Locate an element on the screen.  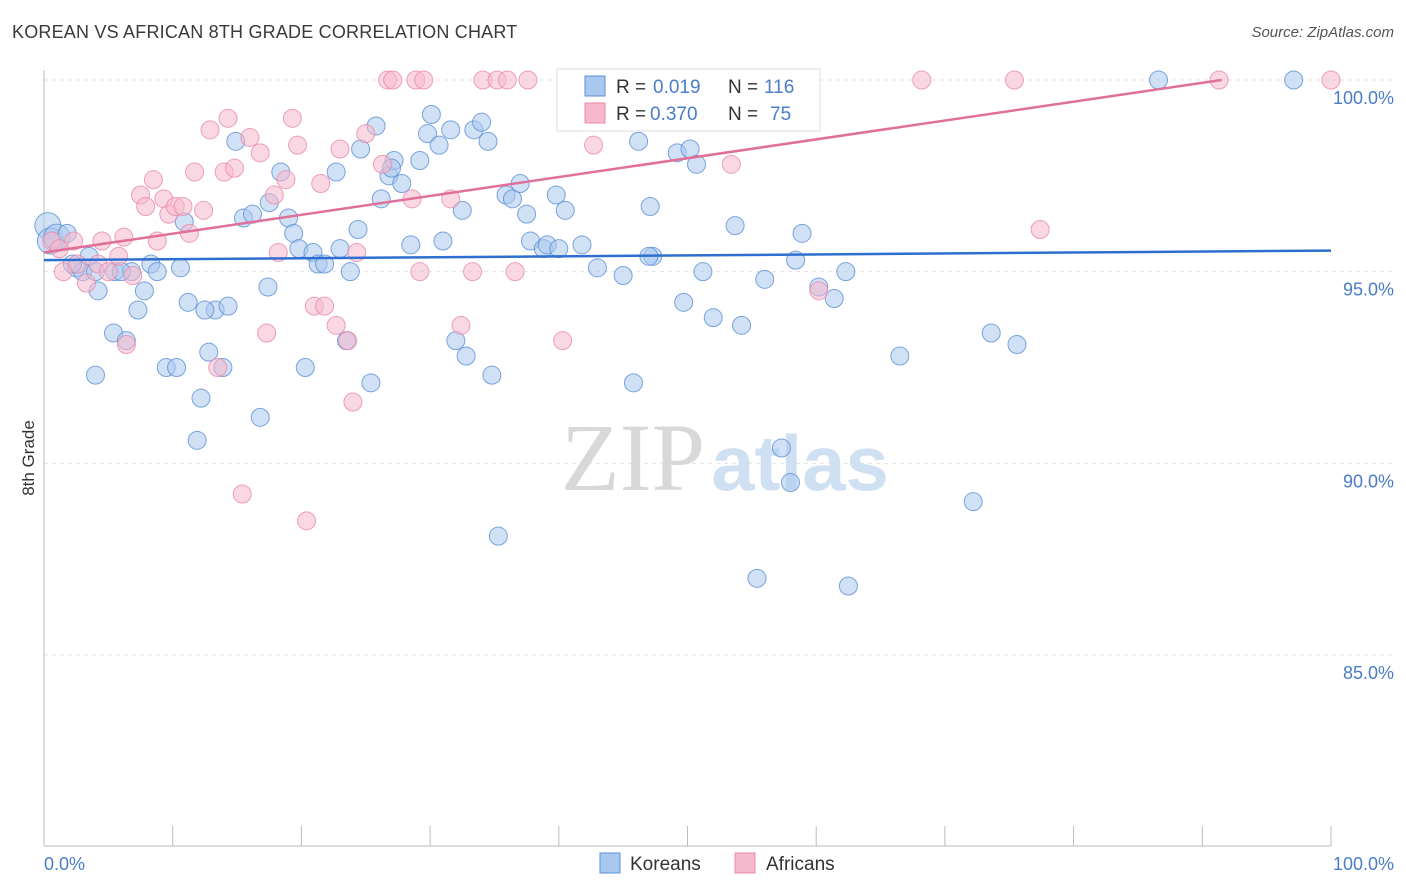
trend-line-koreans is located at coordinates (687, 255).